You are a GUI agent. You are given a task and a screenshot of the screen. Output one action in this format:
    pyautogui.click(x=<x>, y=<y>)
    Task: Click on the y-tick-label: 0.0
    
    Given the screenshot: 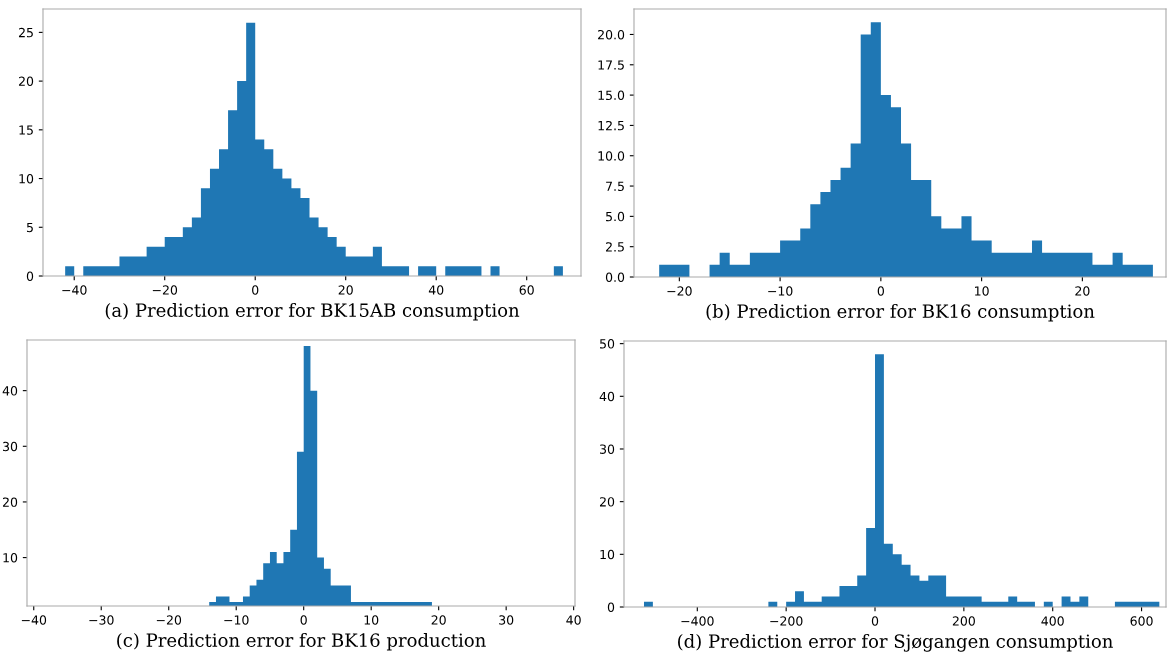 What is the action you would take?
    pyautogui.click(x=615, y=277)
    